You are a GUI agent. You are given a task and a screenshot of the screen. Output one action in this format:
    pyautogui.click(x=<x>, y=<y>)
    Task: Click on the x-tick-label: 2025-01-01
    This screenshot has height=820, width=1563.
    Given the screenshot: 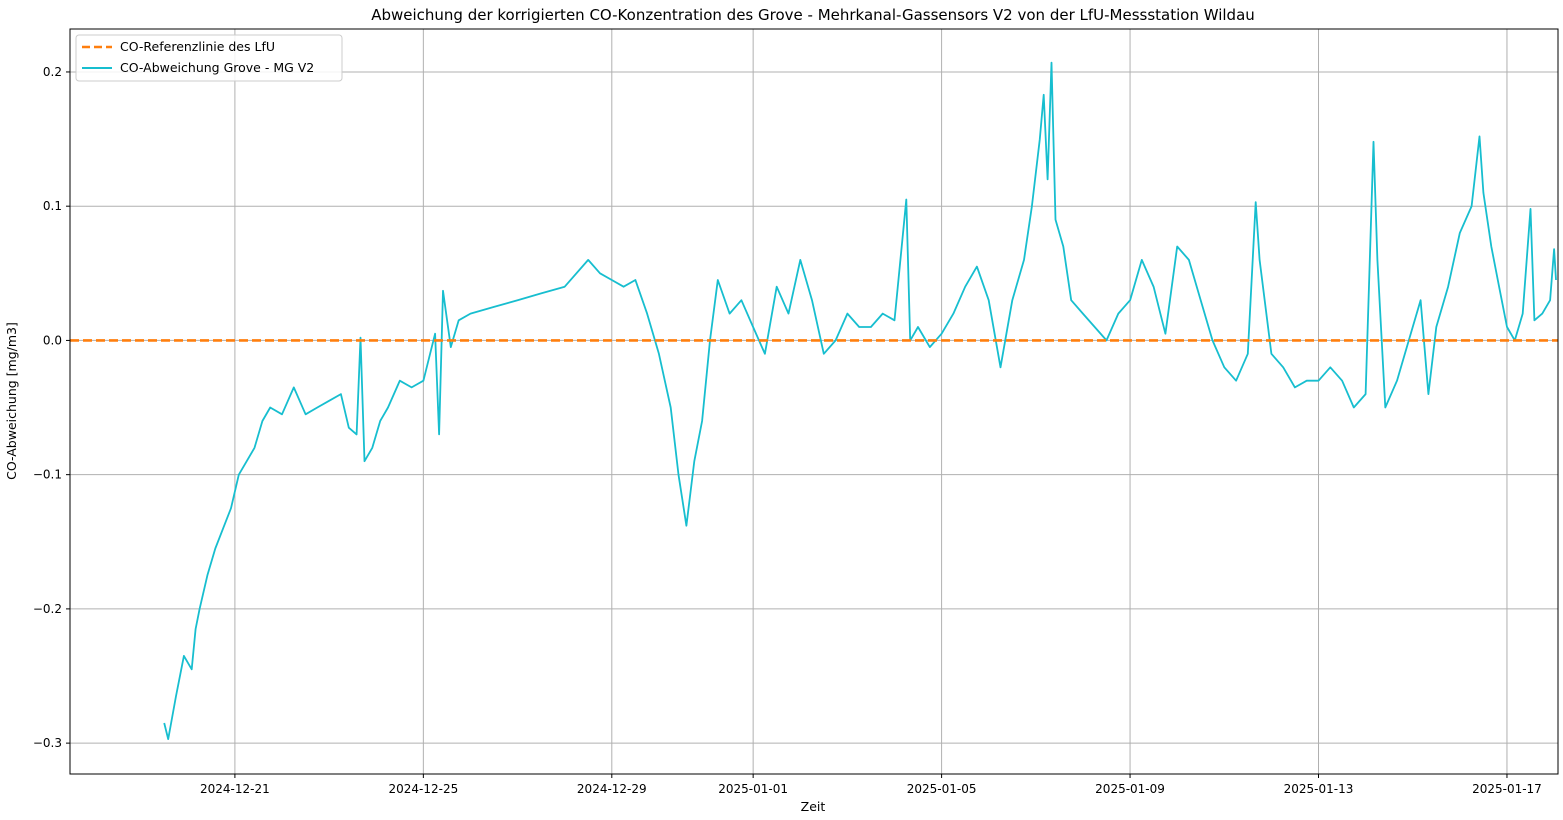 What is the action you would take?
    pyautogui.click(x=753, y=789)
    